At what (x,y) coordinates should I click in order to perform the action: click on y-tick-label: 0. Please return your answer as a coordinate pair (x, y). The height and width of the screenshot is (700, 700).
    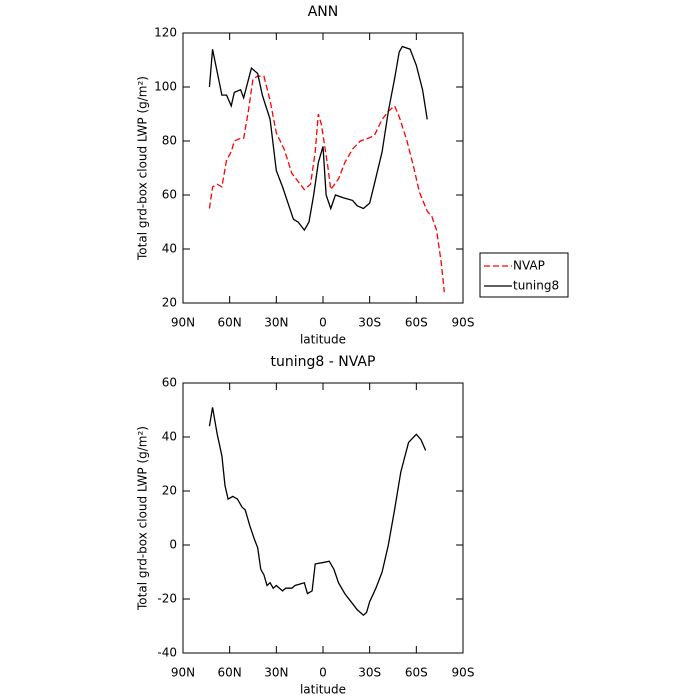
    Looking at the image, I should click on (173, 545).